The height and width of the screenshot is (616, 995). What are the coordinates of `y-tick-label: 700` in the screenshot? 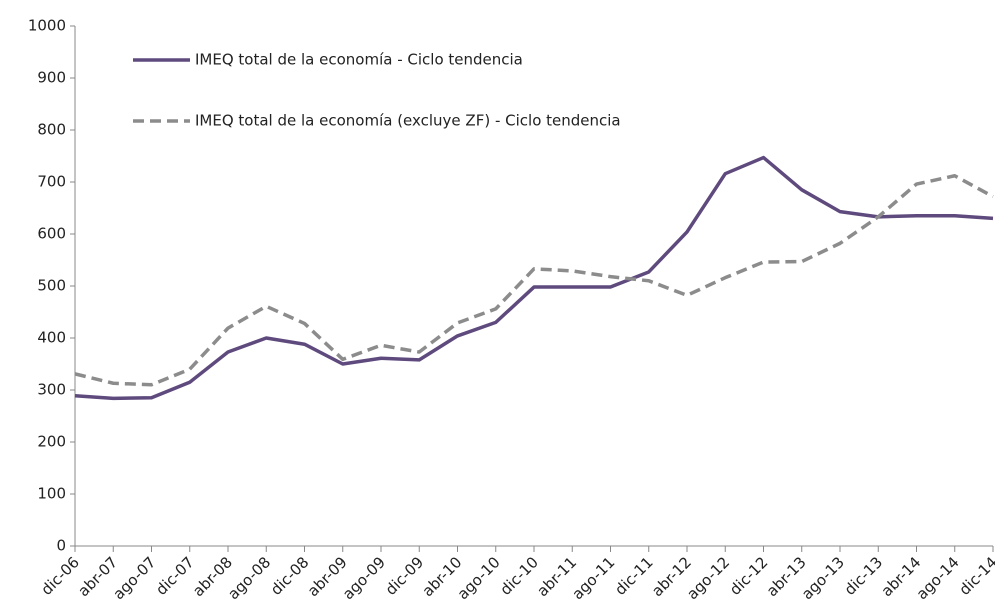 It's located at (51, 182).